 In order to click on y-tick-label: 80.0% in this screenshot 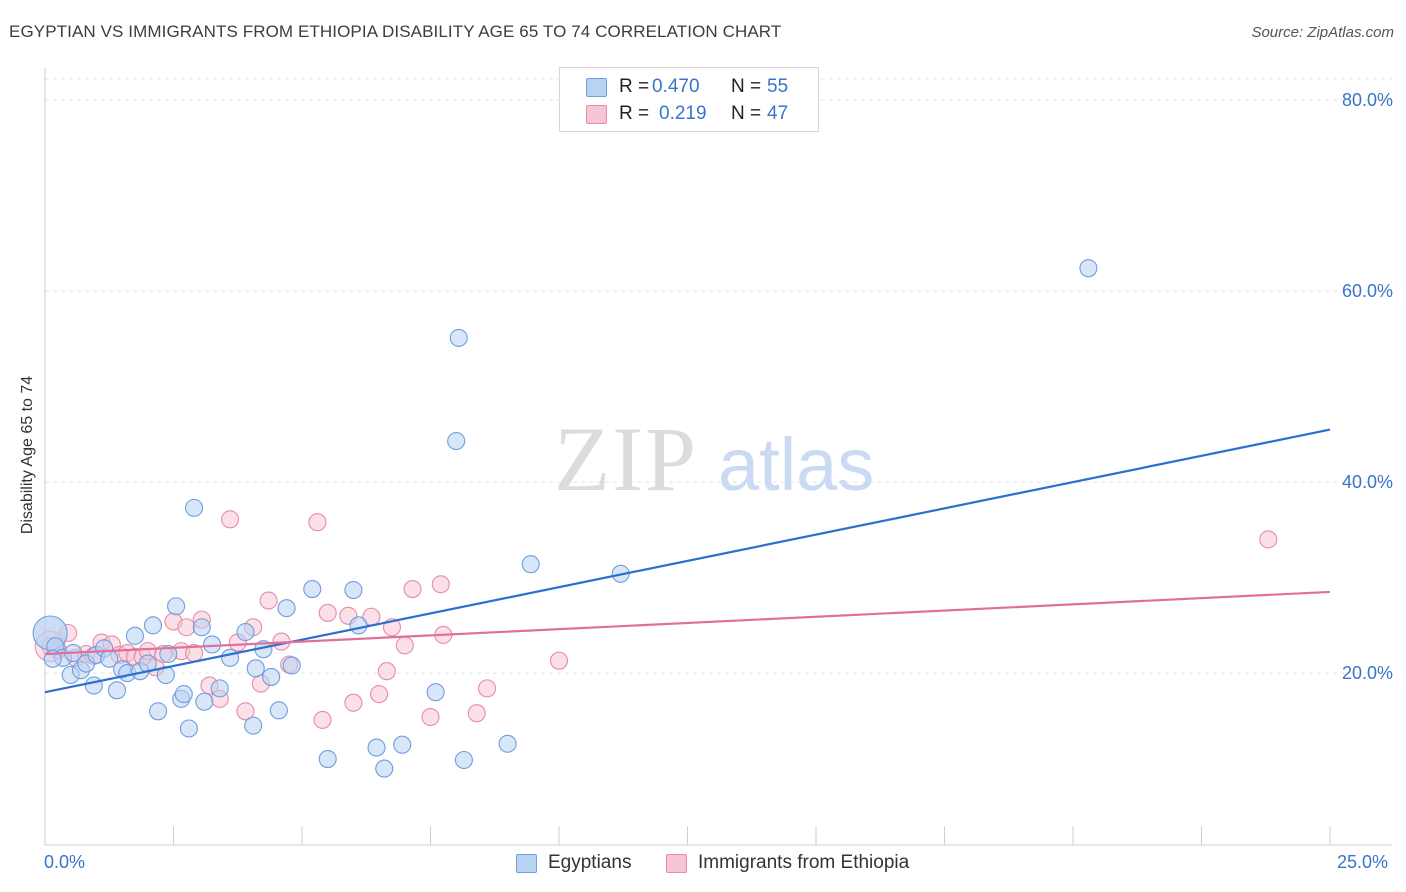, I will do `click(1367, 100)`.